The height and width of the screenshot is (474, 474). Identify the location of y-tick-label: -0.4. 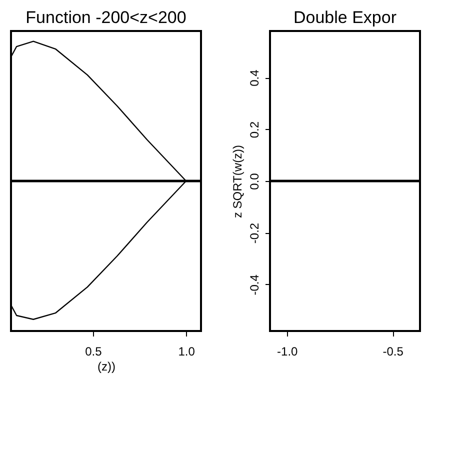
(255, 285).